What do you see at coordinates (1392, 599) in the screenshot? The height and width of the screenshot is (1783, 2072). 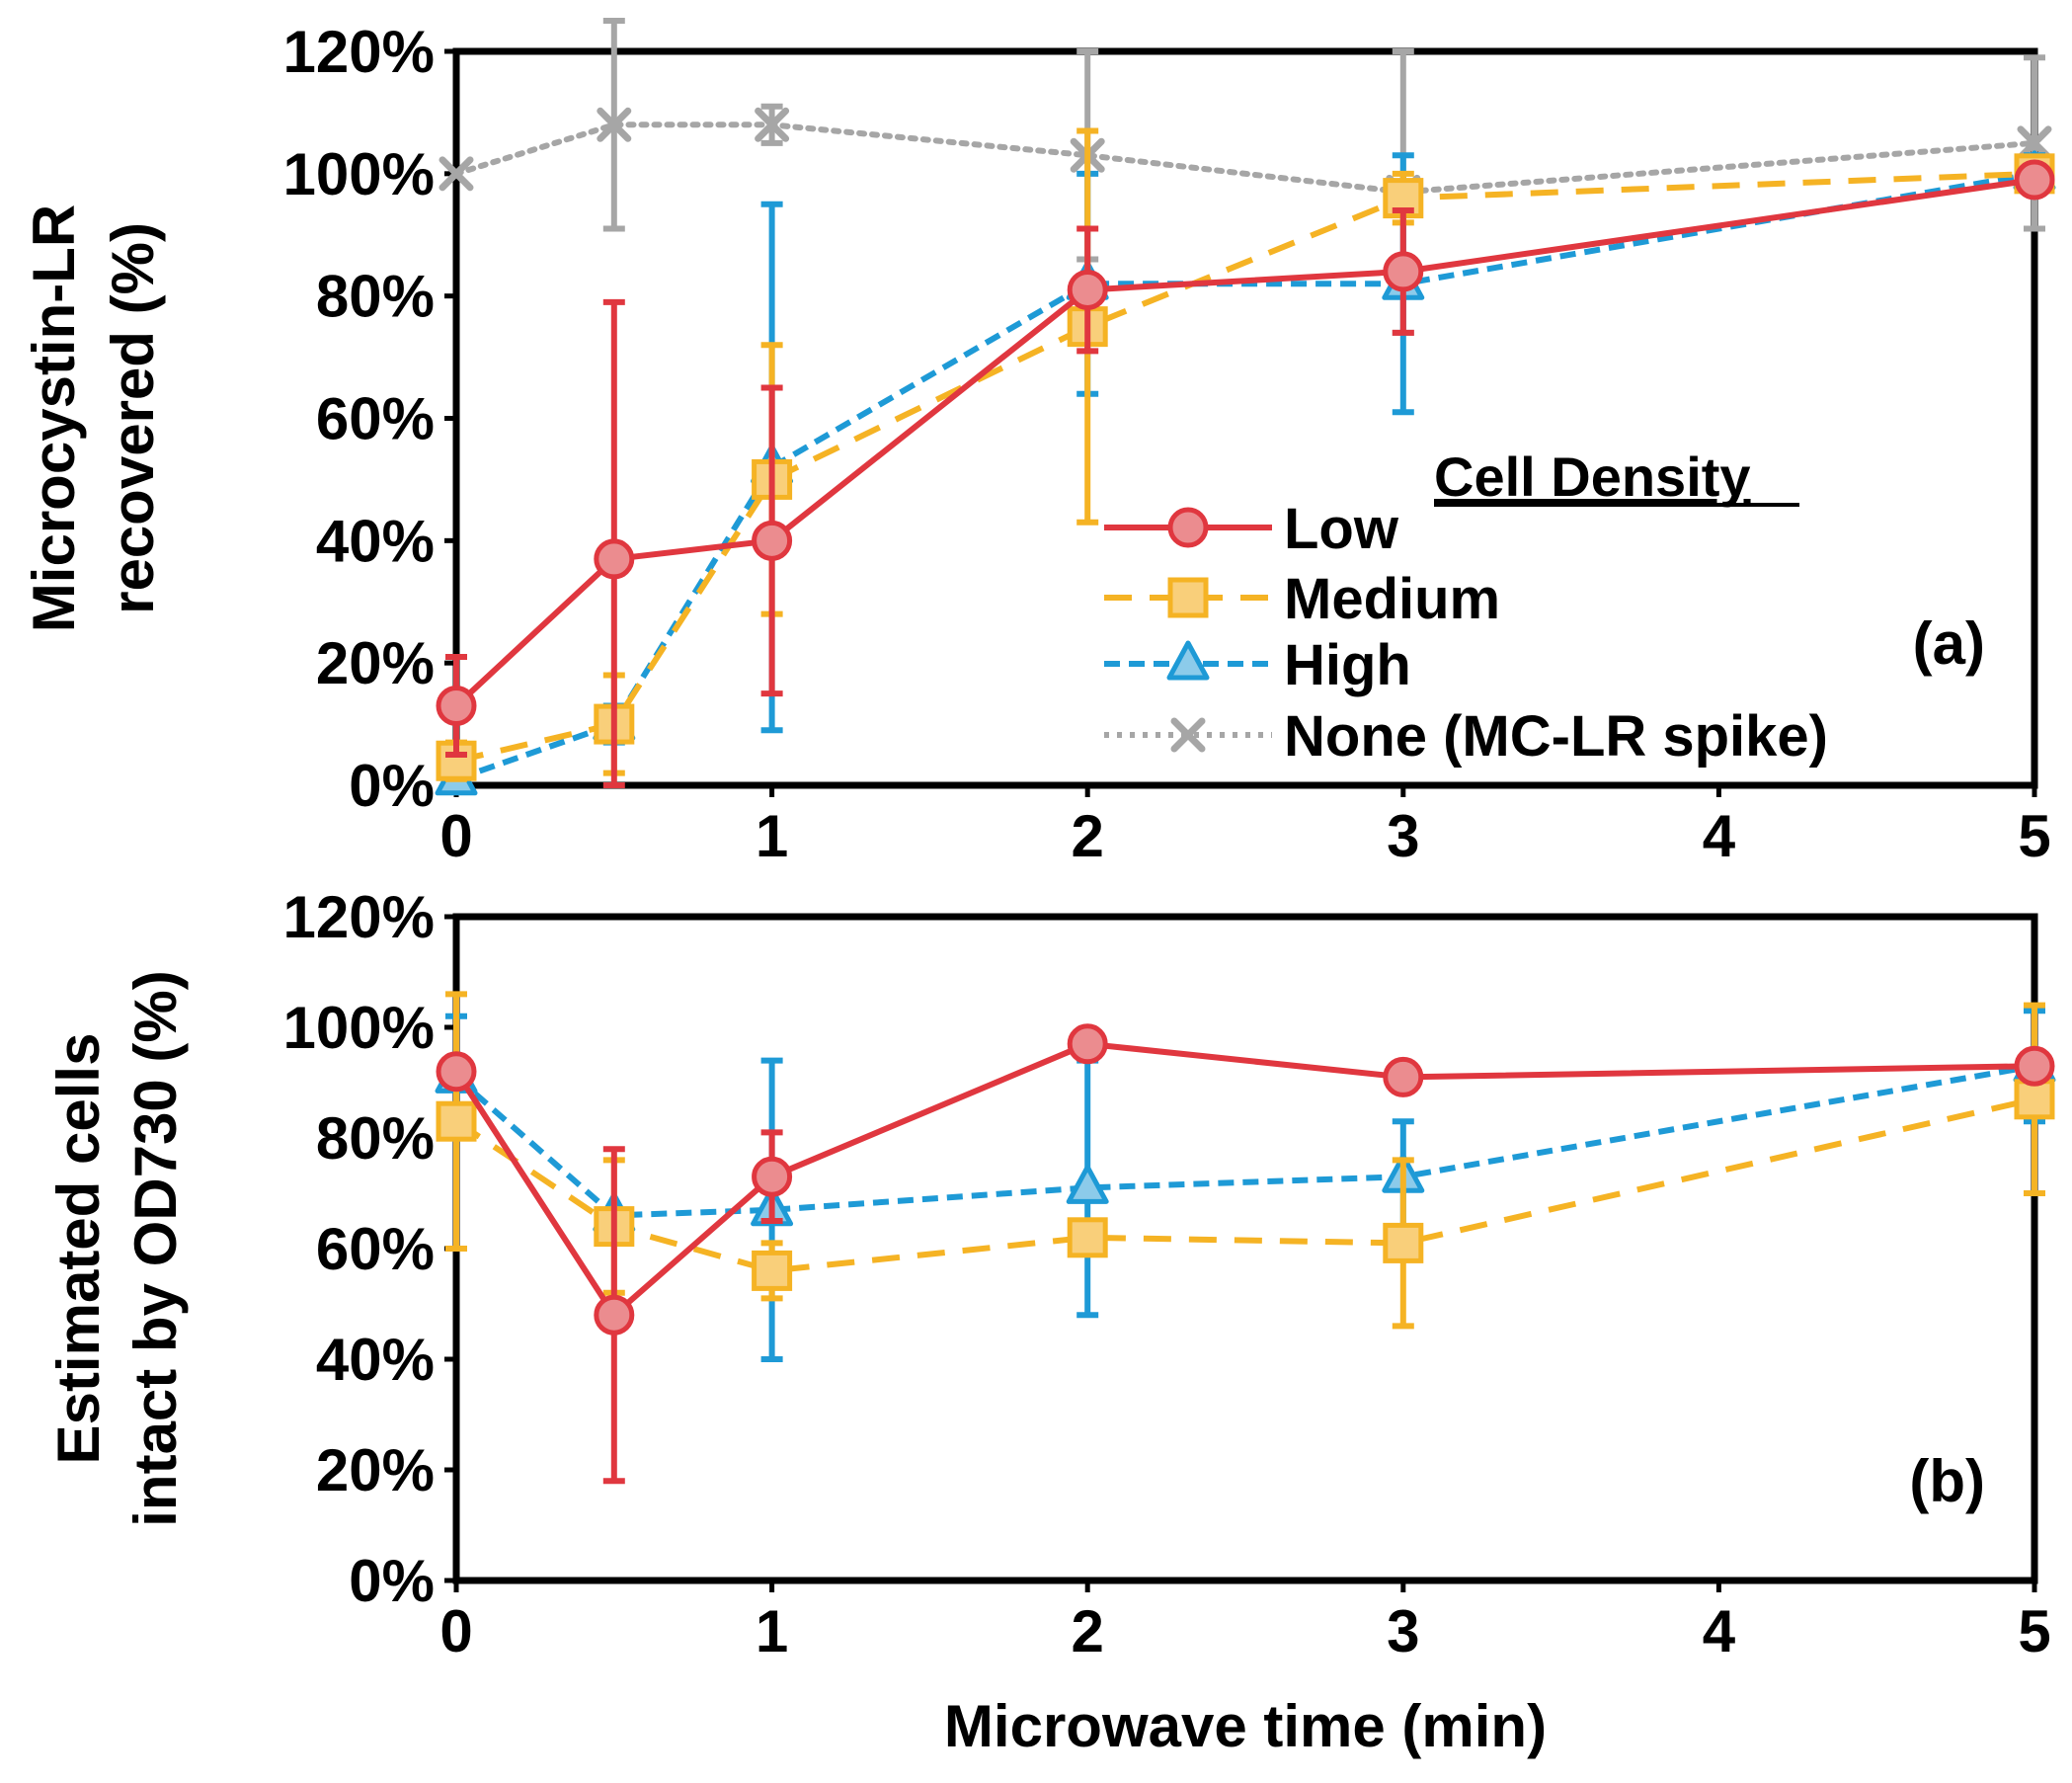 I see `legend-label-medium: Medium` at bounding box center [1392, 599].